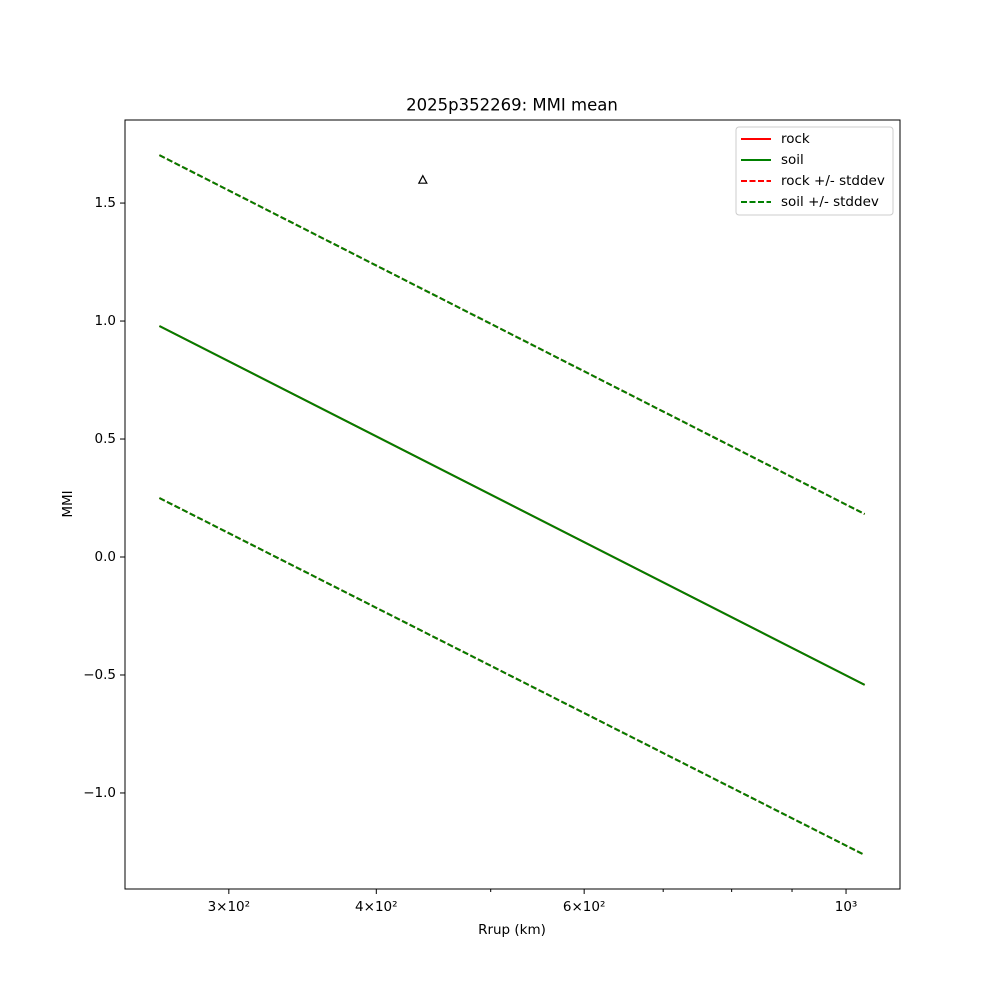 The image size is (1000, 1000). I want to click on y-tick-label: 1.5, so click(105, 203).